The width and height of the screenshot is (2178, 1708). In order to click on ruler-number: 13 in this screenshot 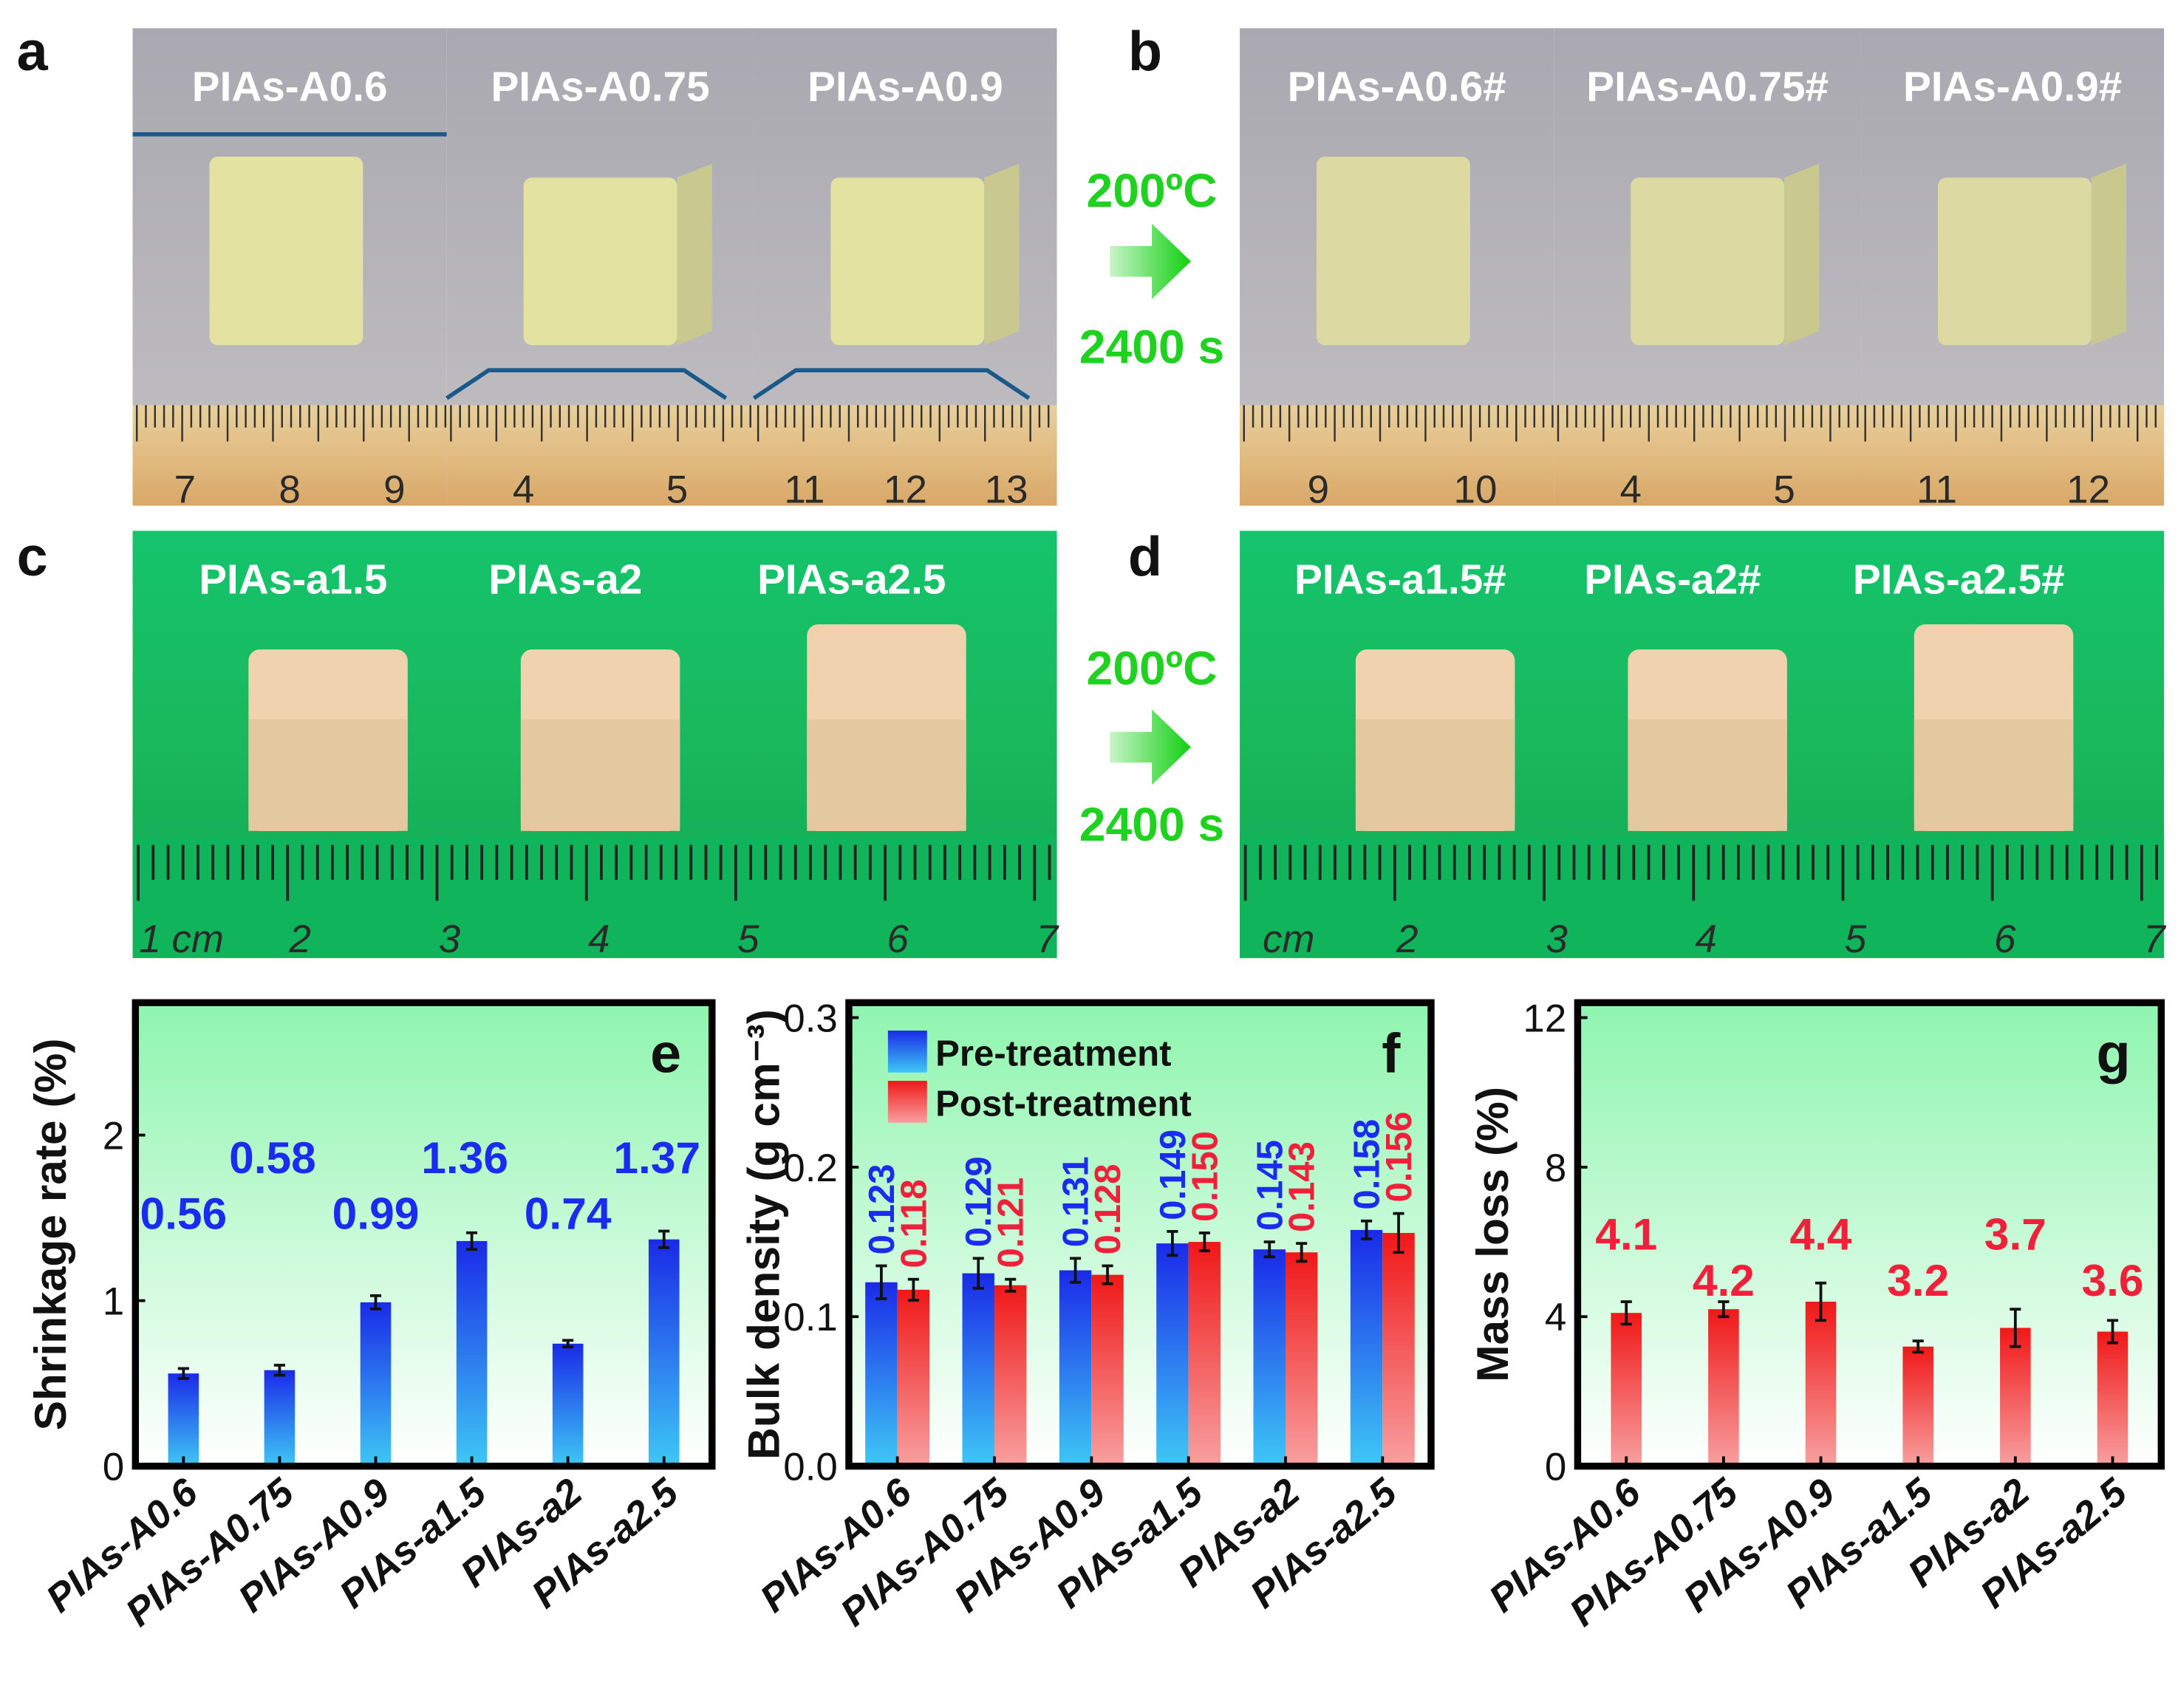, I will do `click(1007, 490)`.